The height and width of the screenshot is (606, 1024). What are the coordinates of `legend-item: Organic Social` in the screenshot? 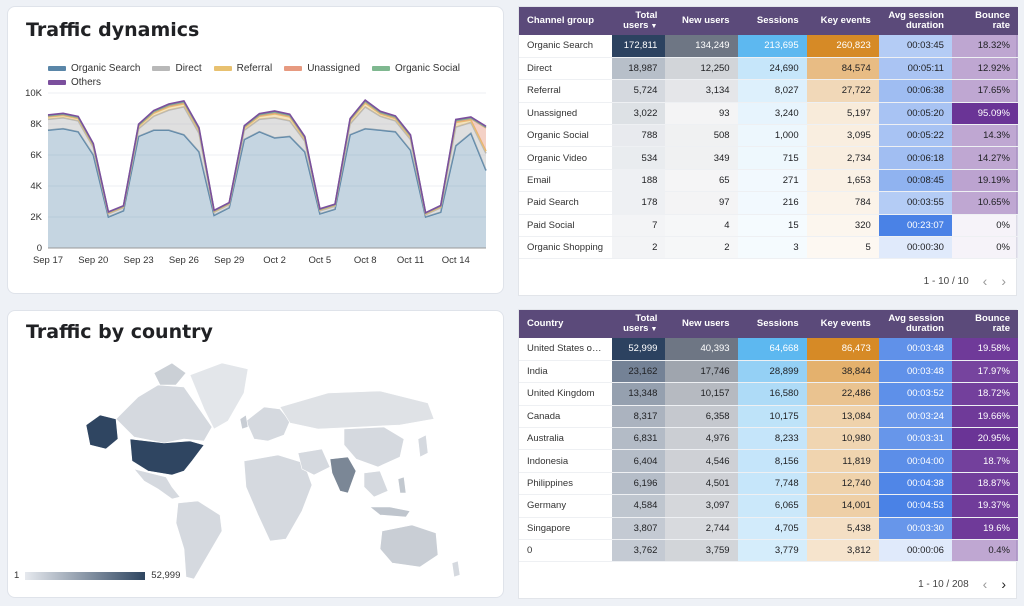 It's located at (416, 68).